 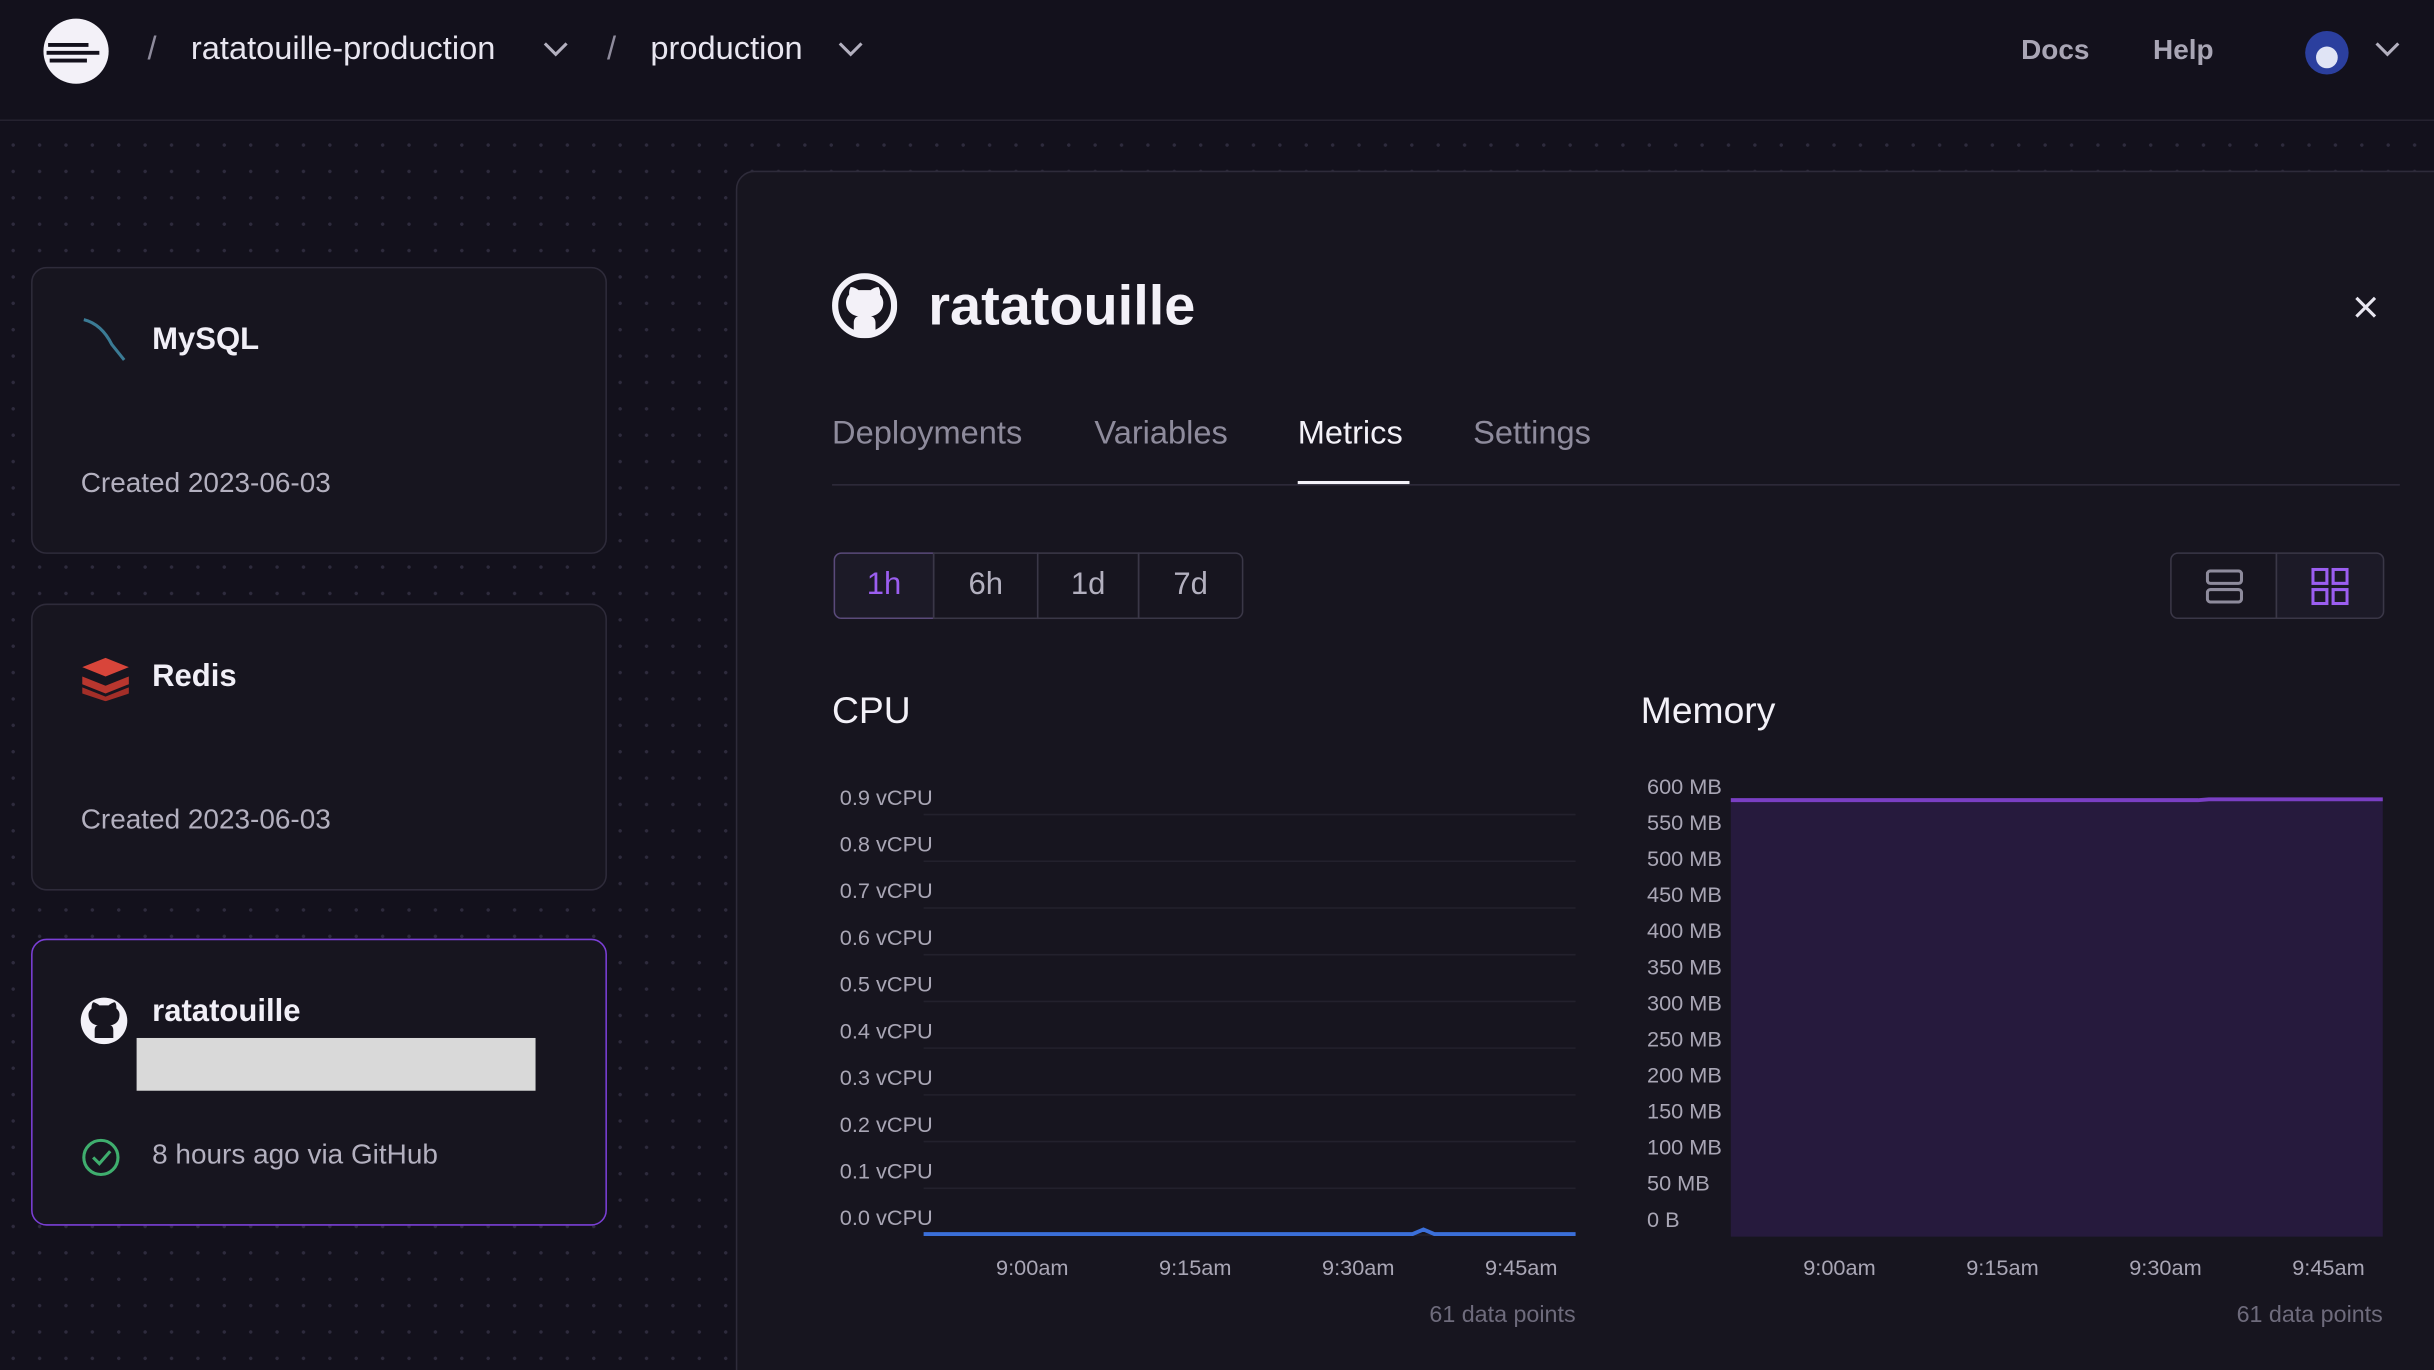 What do you see at coordinates (2330, 586) in the screenshot?
I see `grid-view-button` at bounding box center [2330, 586].